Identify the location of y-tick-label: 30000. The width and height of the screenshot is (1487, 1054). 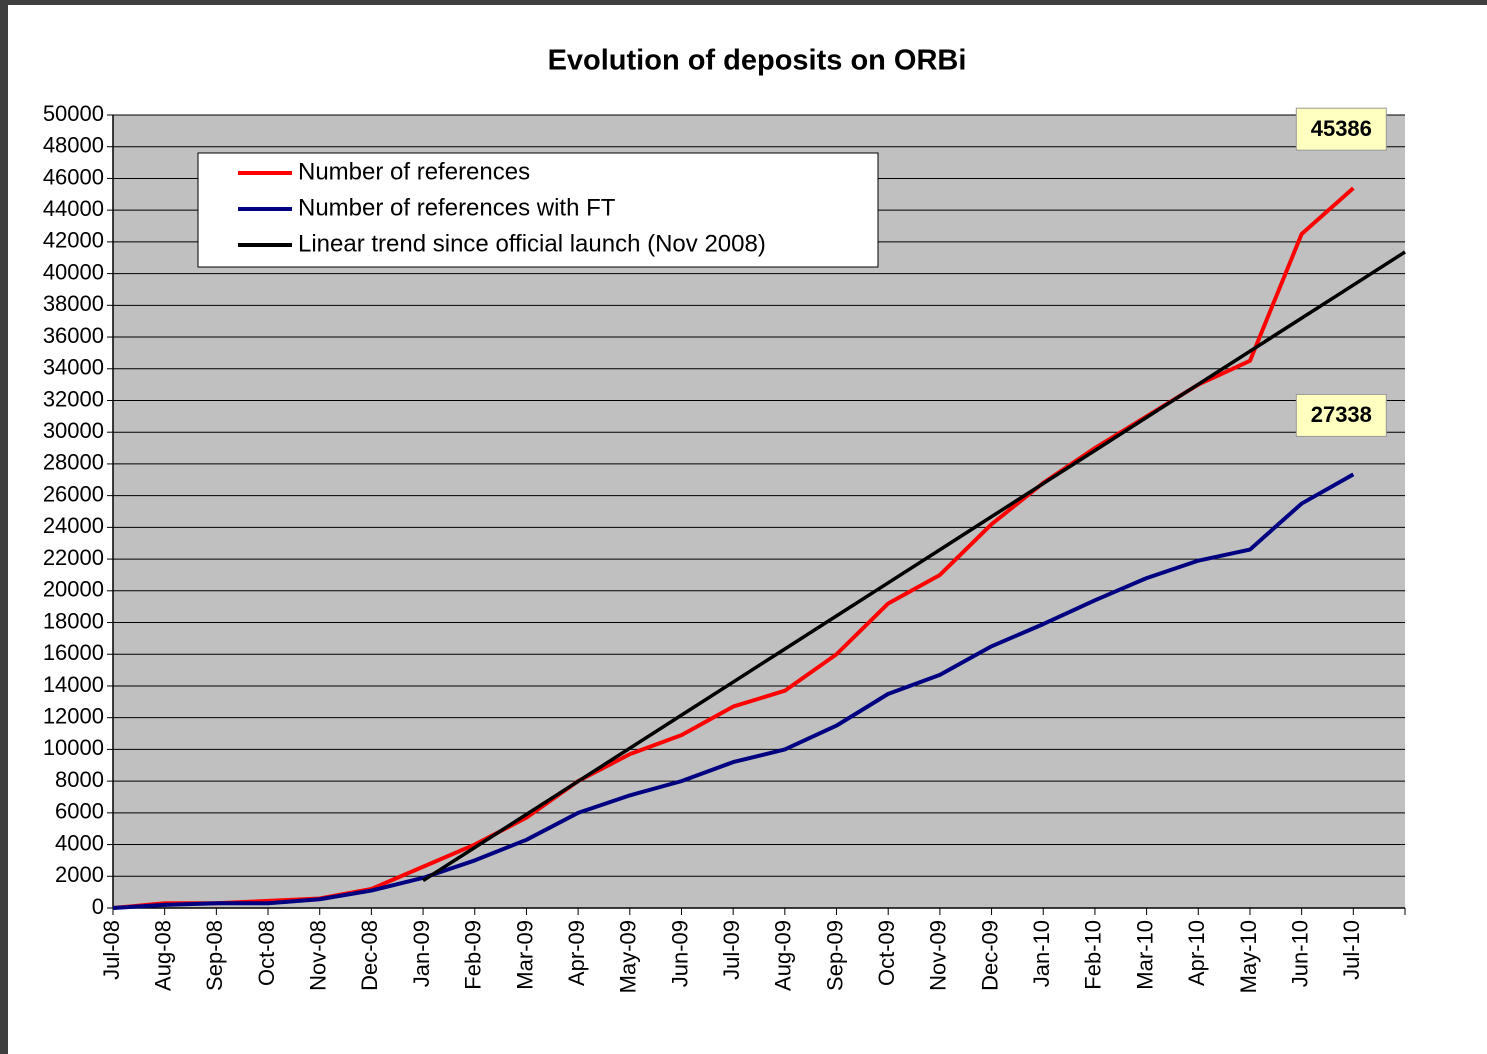
(73, 430).